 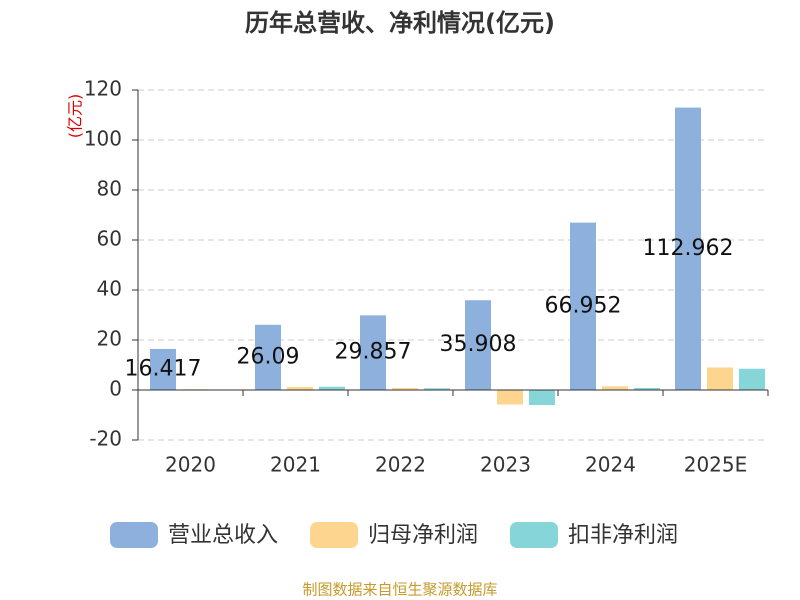 I want to click on x-tick-label: 2024, so click(x=610, y=465).